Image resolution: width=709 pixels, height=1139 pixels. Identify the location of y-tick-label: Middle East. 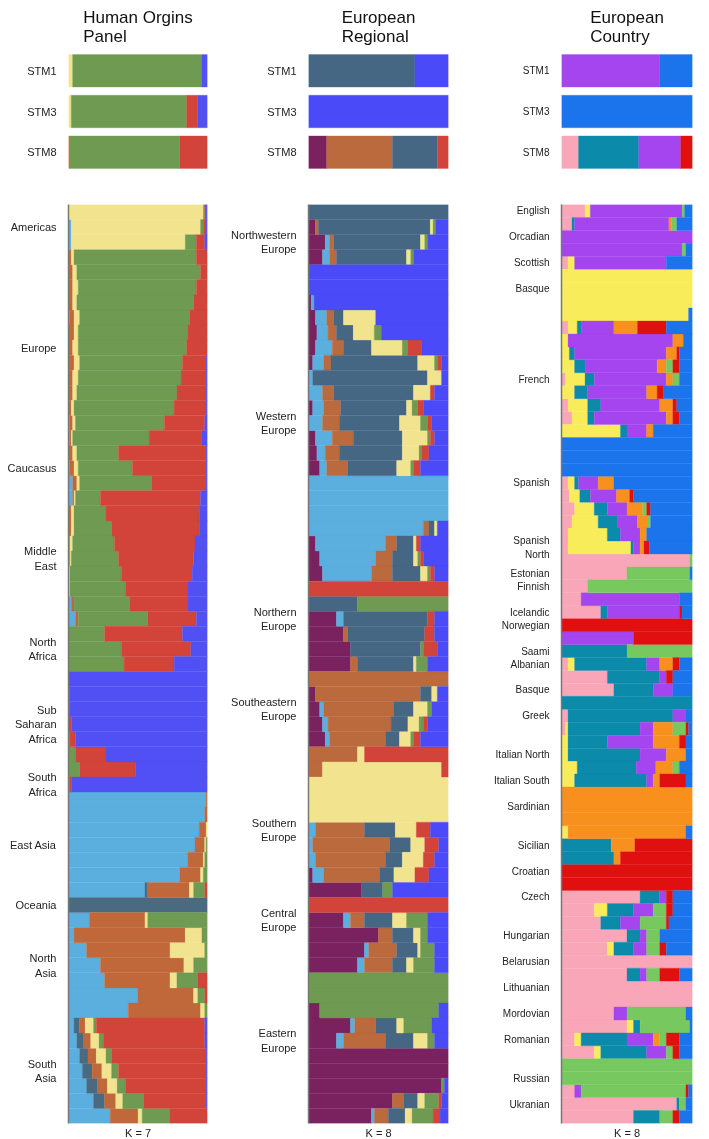
(40, 558).